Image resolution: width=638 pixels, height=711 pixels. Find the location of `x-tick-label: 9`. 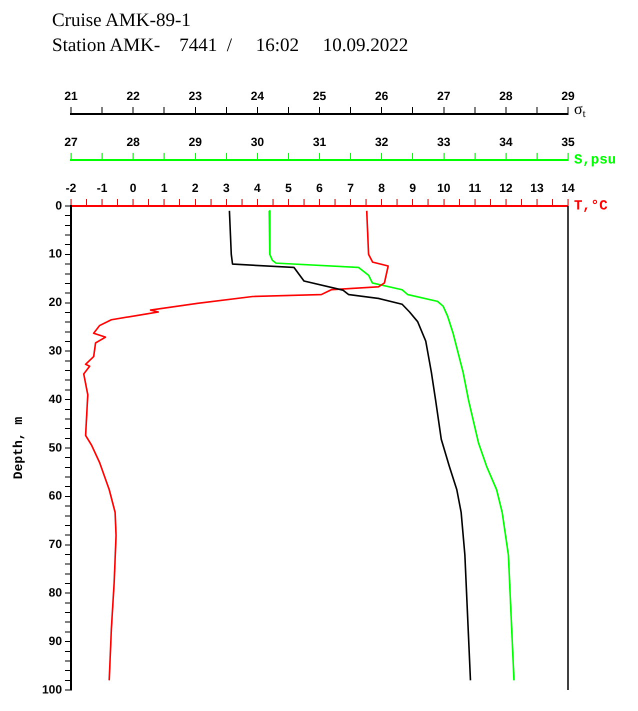

x-tick-label: 9 is located at coordinates (412, 188).